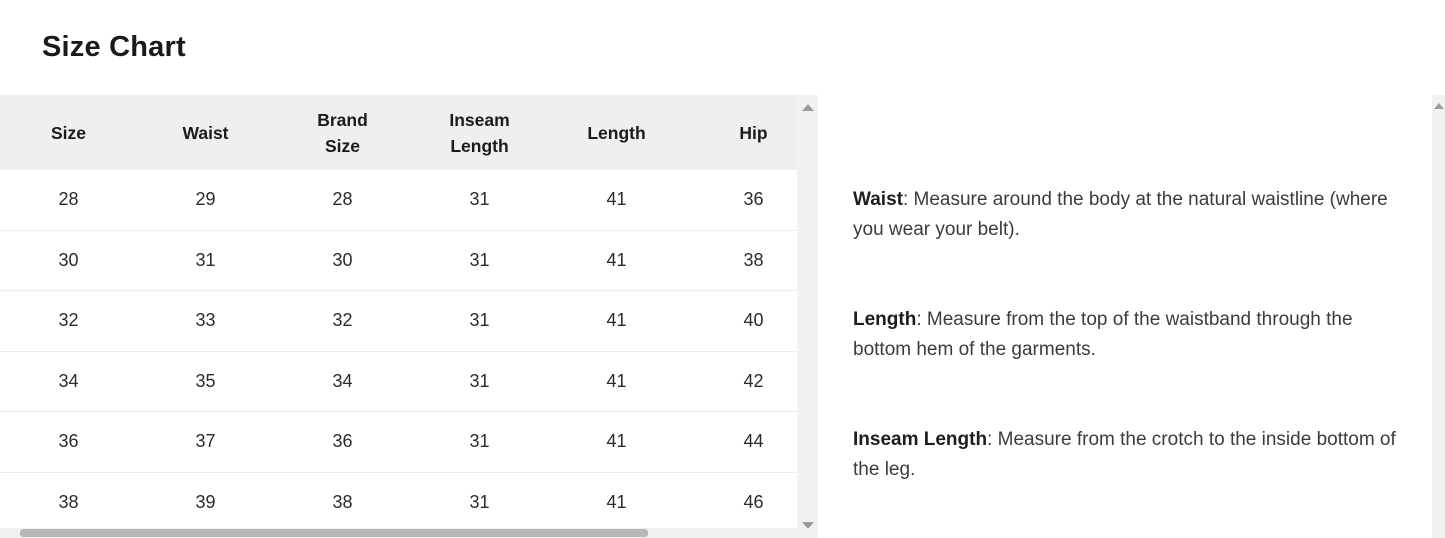 This screenshot has width=1445, height=538. What do you see at coordinates (205, 259) in the screenshot?
I see `cell-waist: 31` at bounding box center [205, 259].